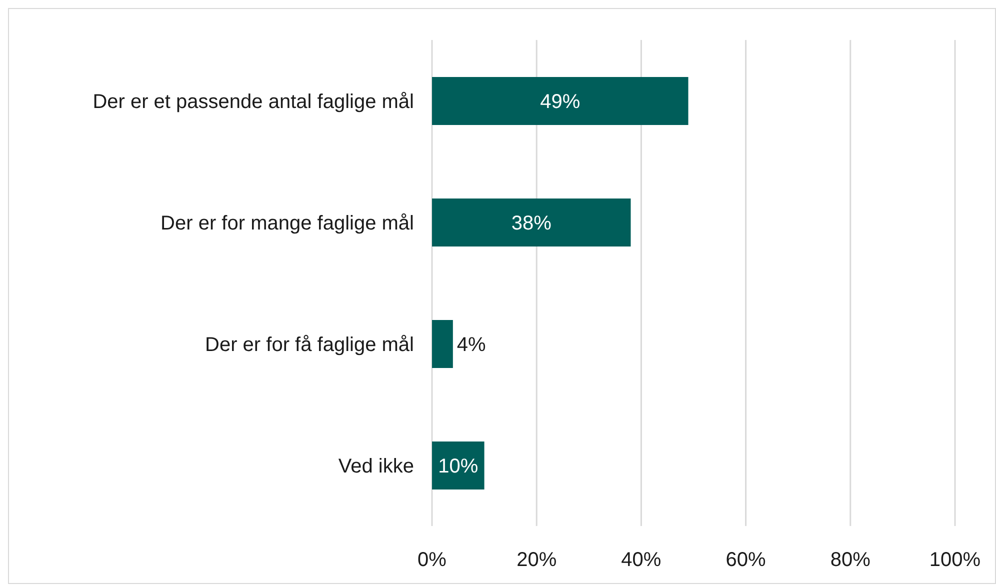 The width and height of the screenshot is (996, 586). I want to click on y-tick-label: Der er for mange faglige mål, so click(287, 223).